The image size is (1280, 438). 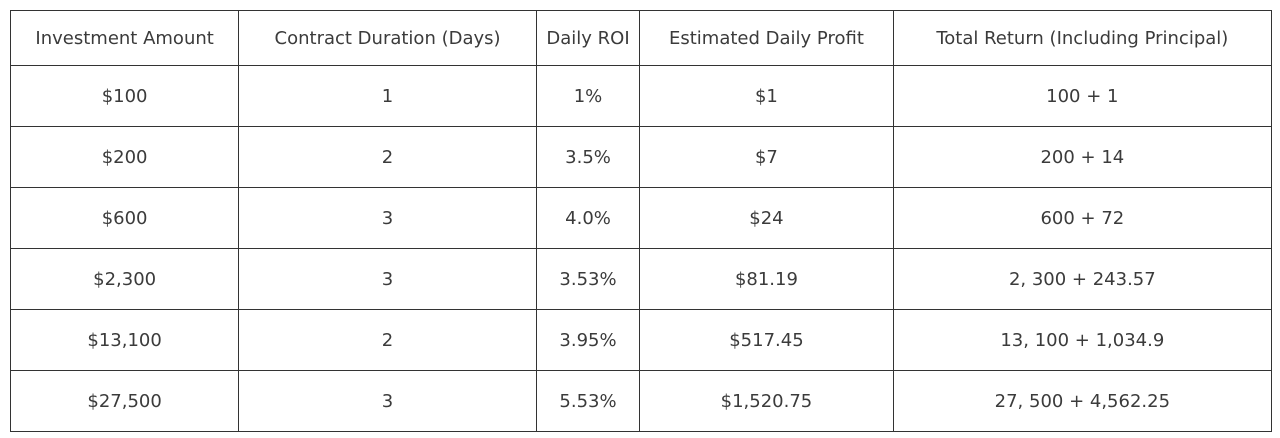 I want to click on table-cell: $517.45, so click(x=766, y=340).